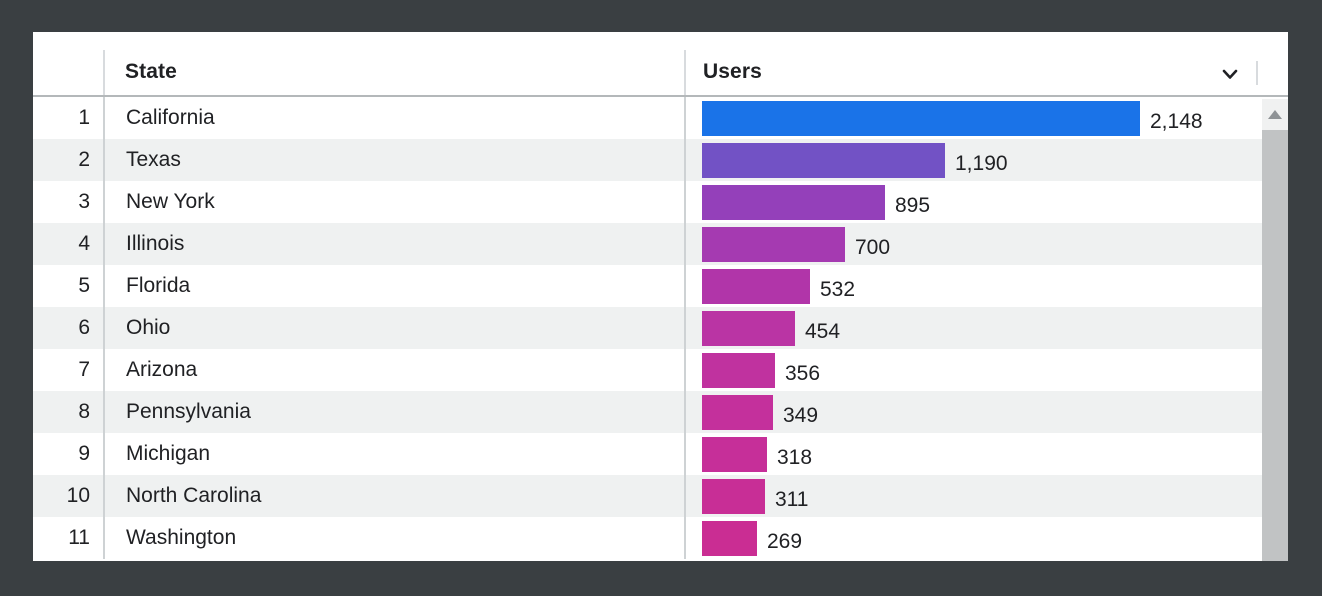 This screenshot has width=1322, height=596. Describe the element at coordinates (393, 328) in the screenshot. I see `row-state: Ohio` at that location.